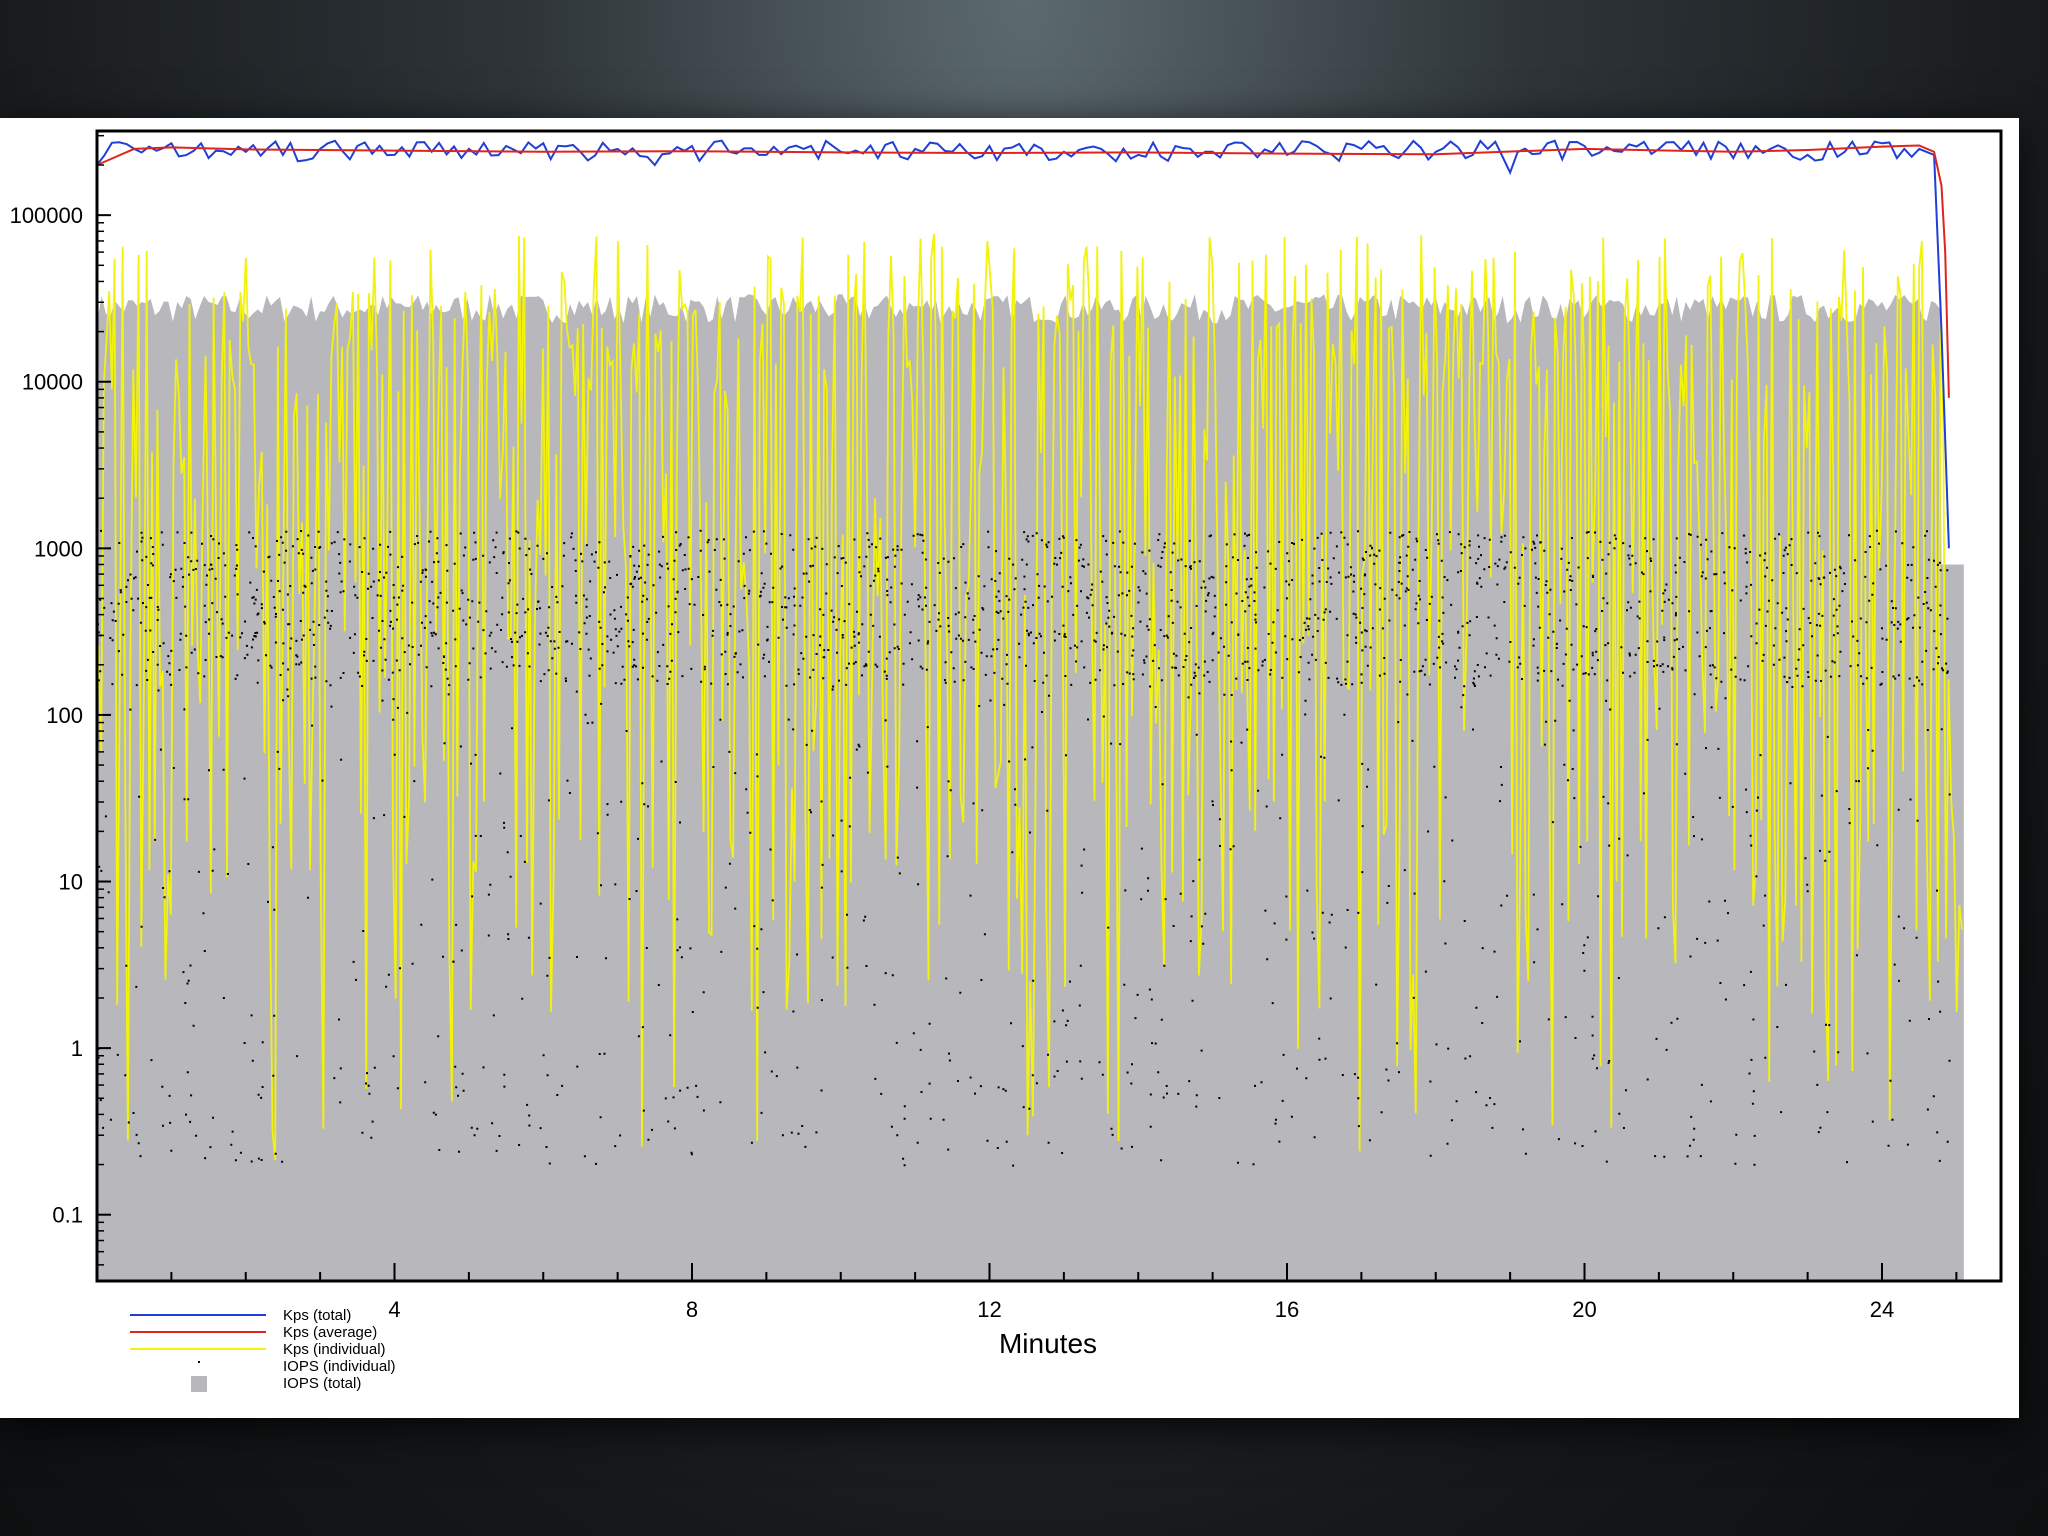 The width and height of the screenshot is (2048, 1536). What do you see at coordinates (330, 1332) in the screenshot?
I see `legend-label: Kps (average)` at bounding box center [330, 1332].